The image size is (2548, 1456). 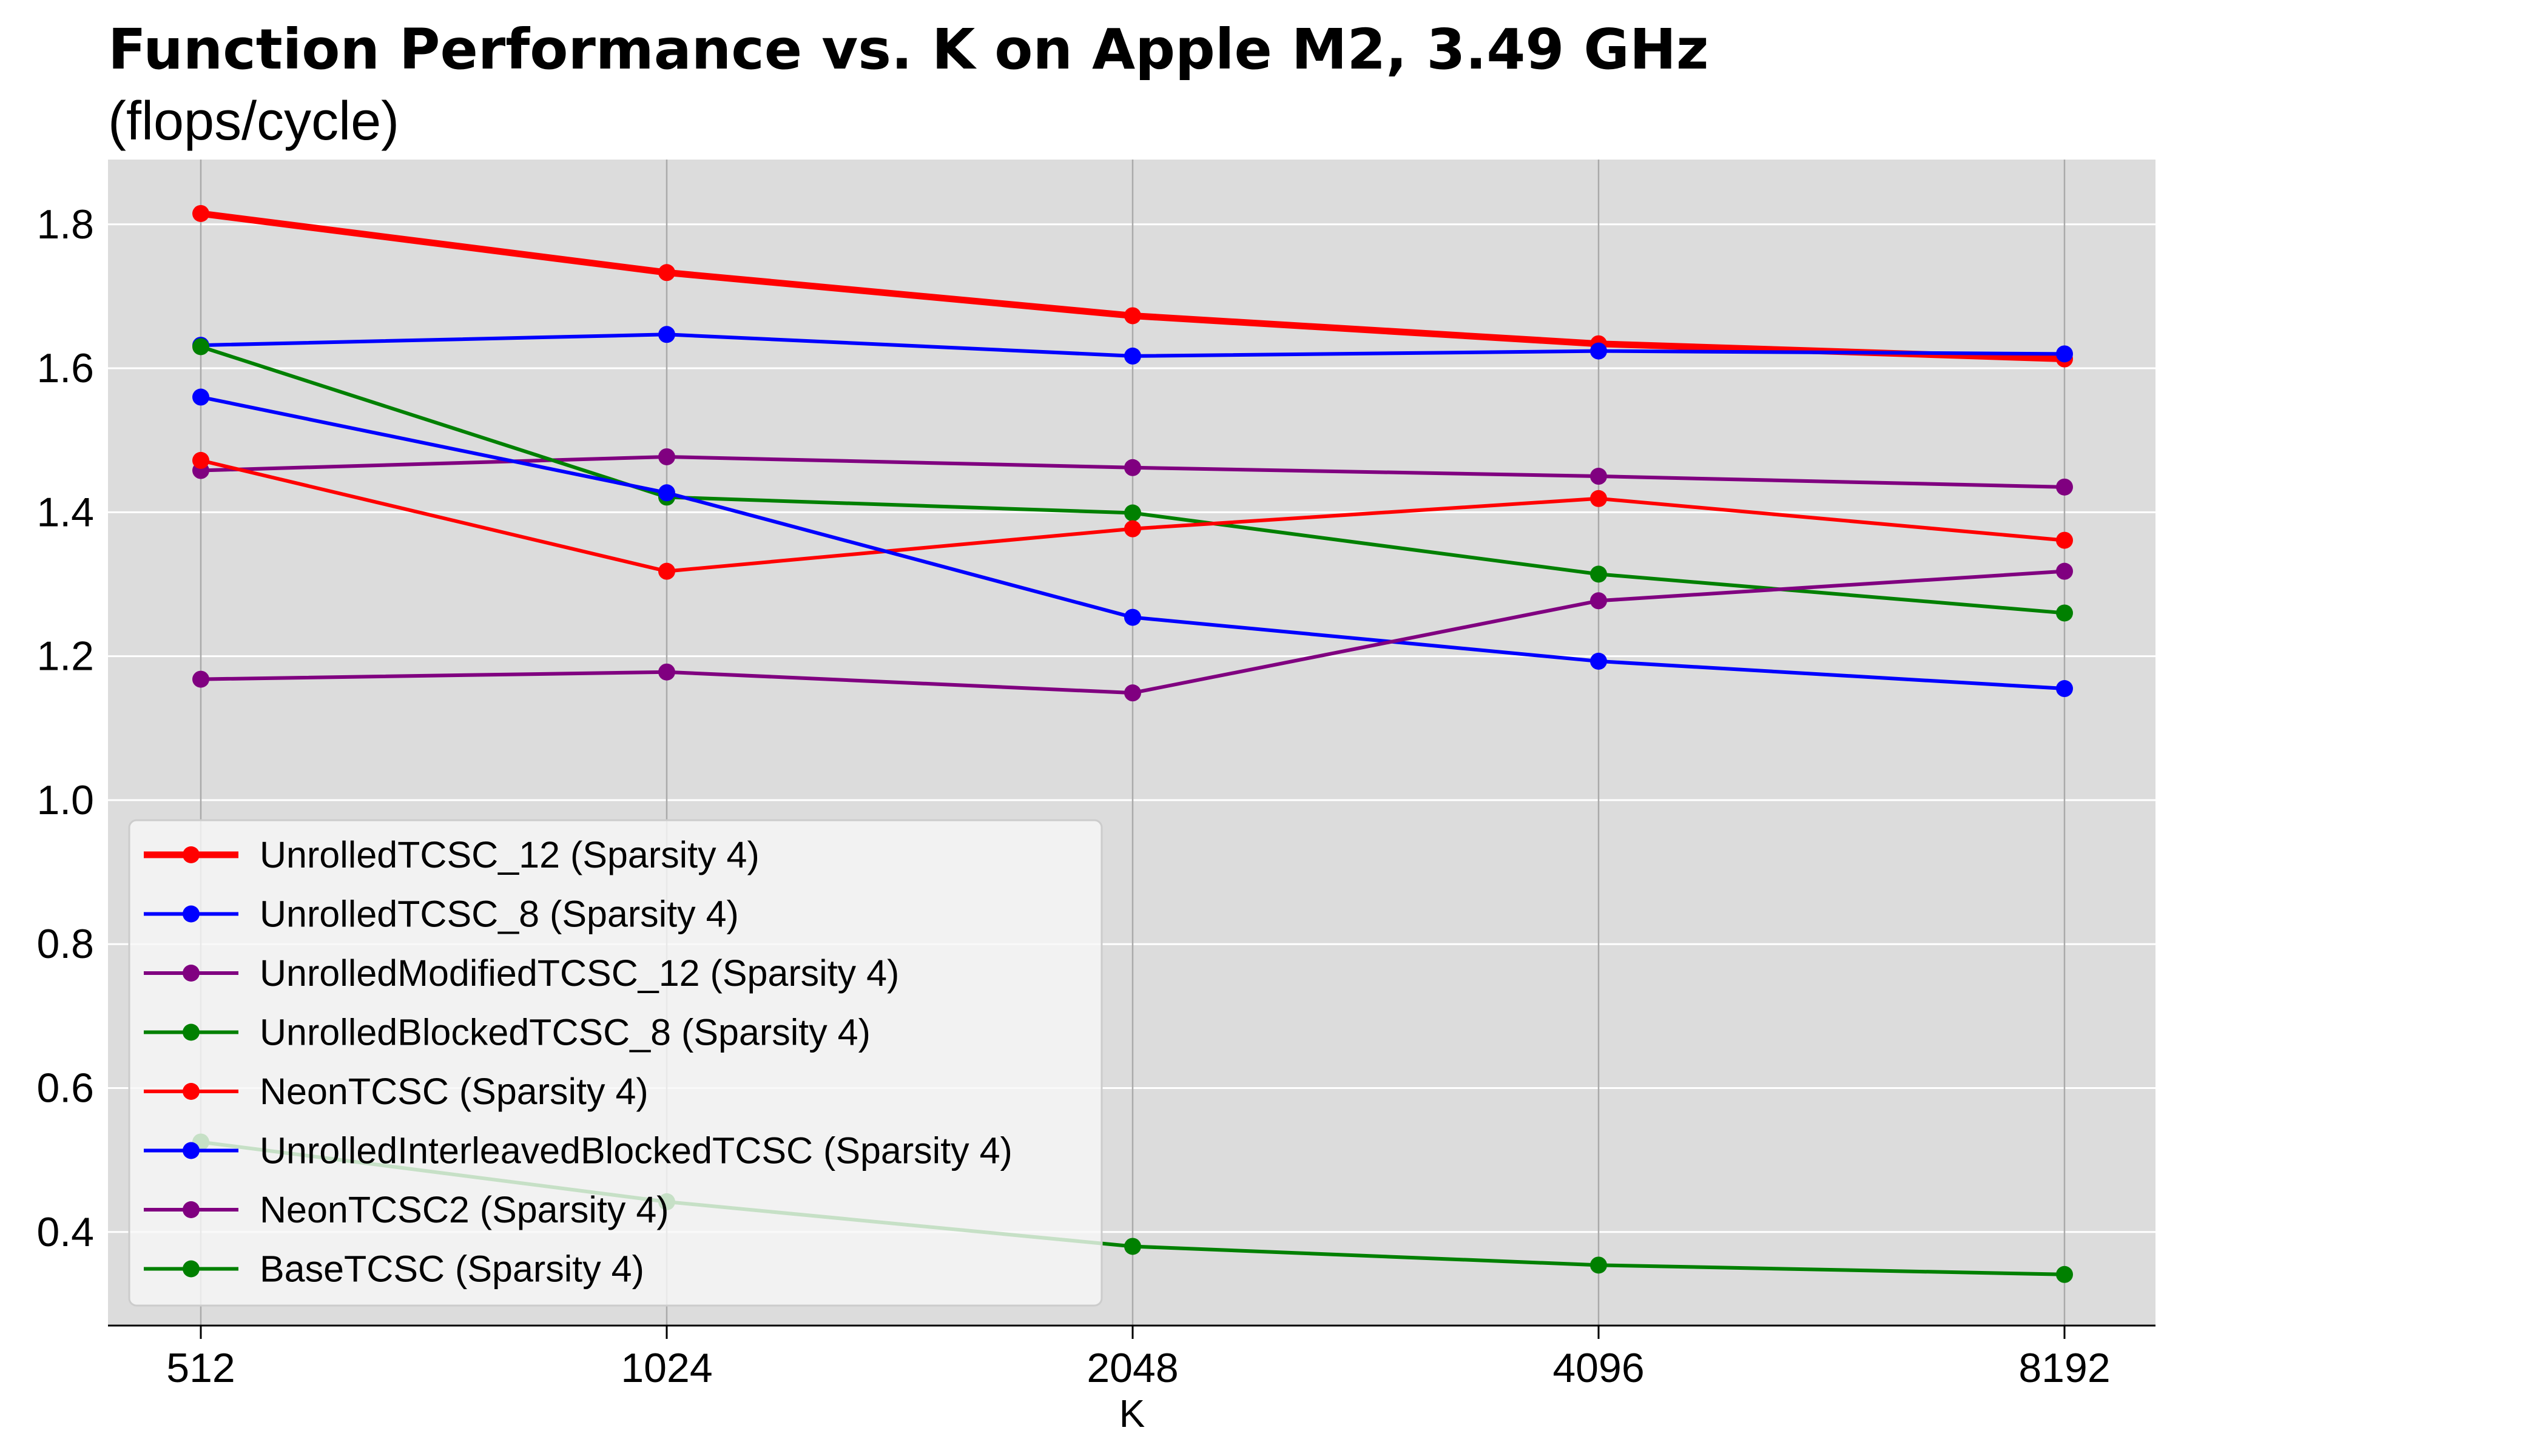 What do you see at coordinates (65, 368) in the screenshot?
I see `y-tick-label: 1.6` at bounding box center [65, 368].